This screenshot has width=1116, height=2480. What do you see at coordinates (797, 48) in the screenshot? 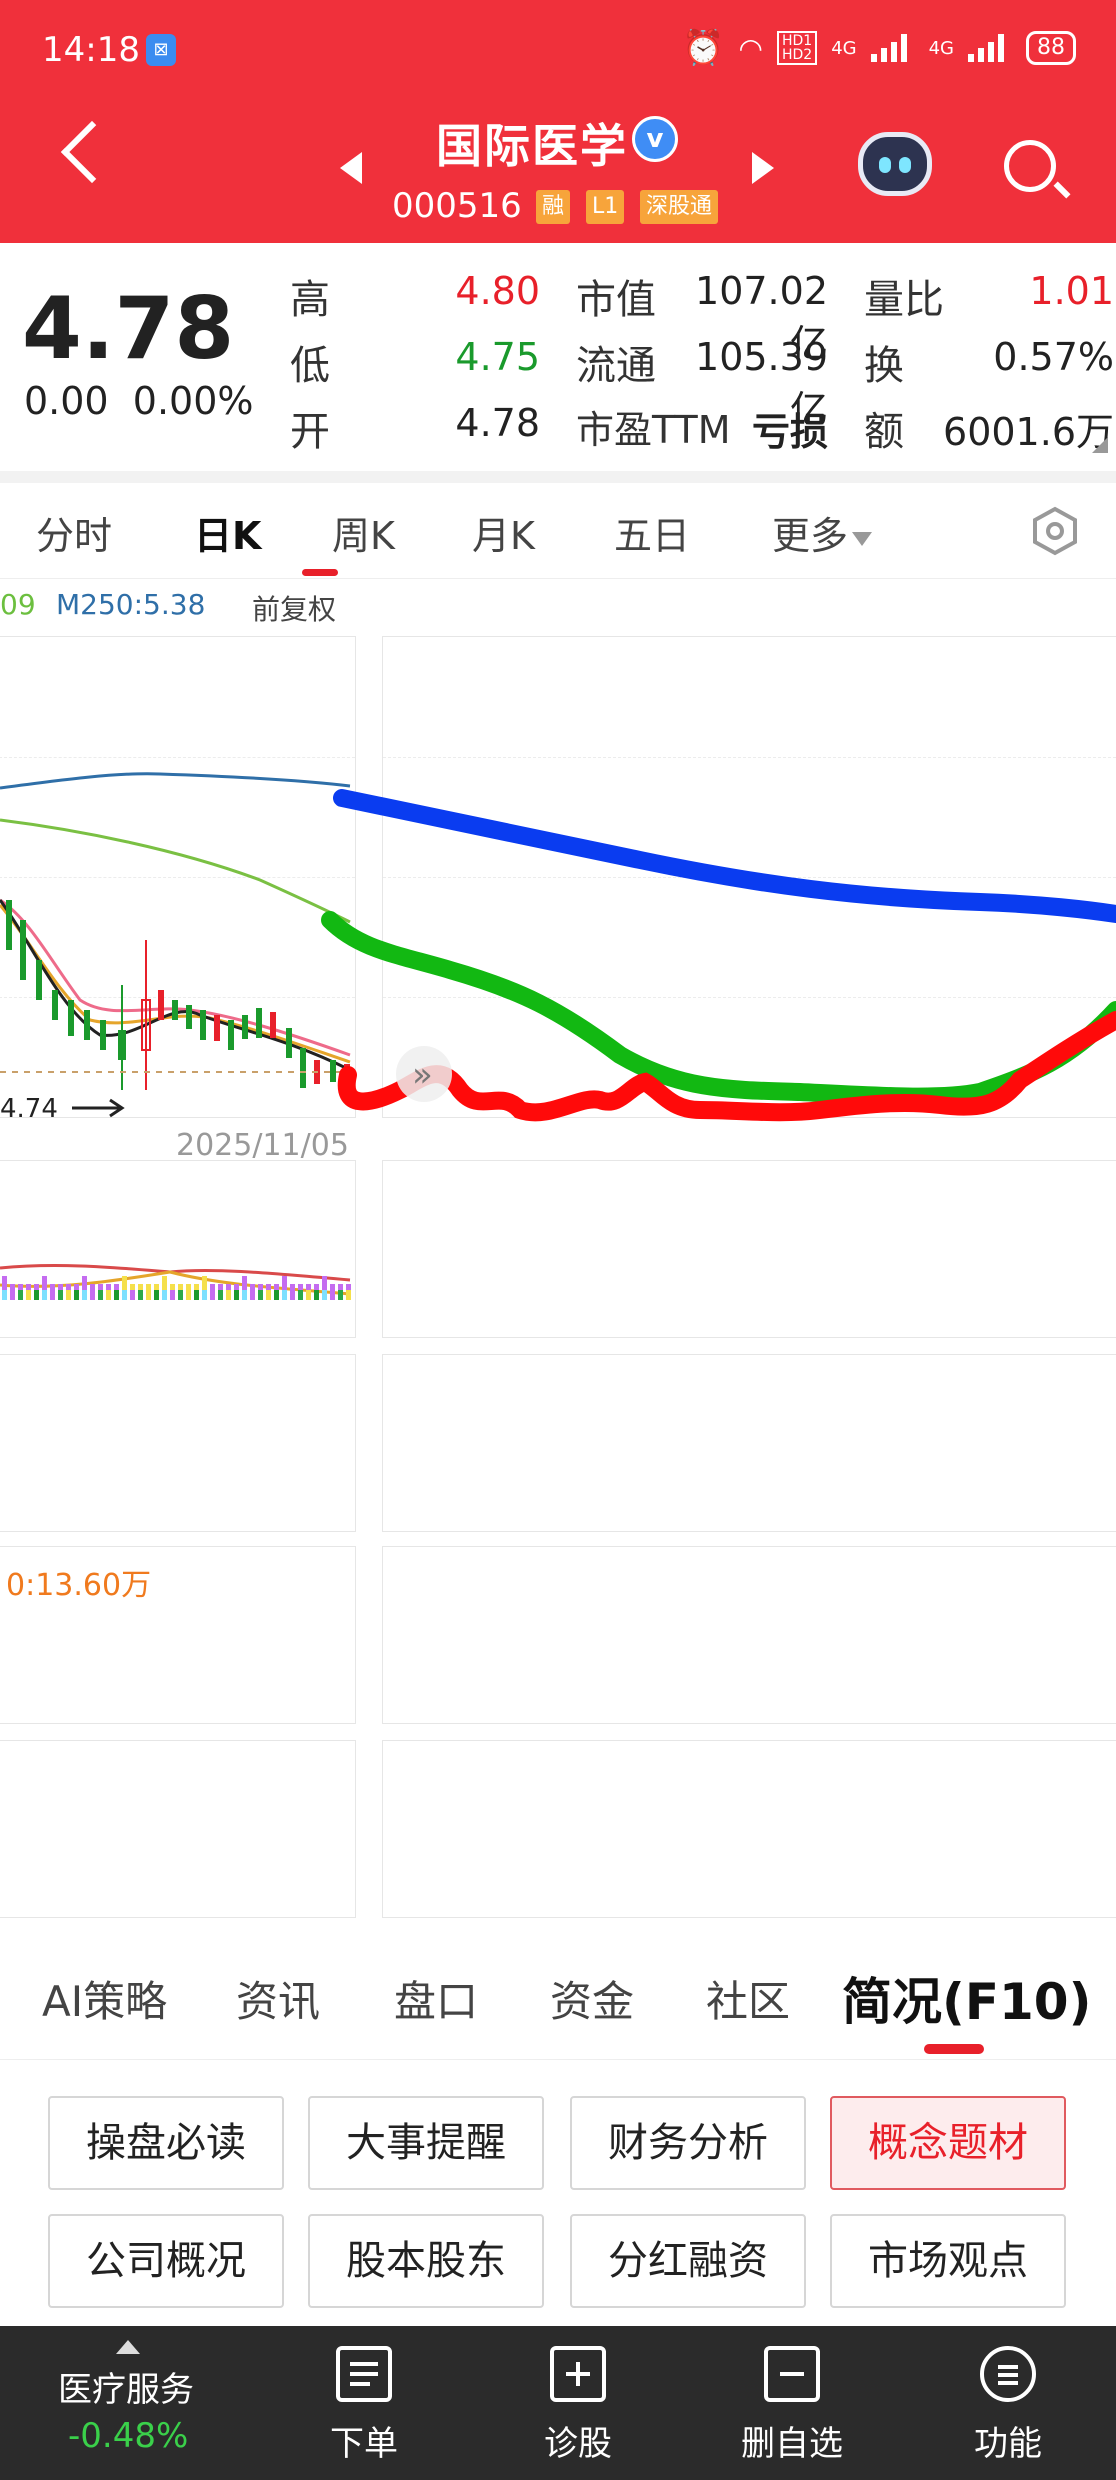
I see `hd-icon: HD1 HD2` at bounding box center [797, 48].